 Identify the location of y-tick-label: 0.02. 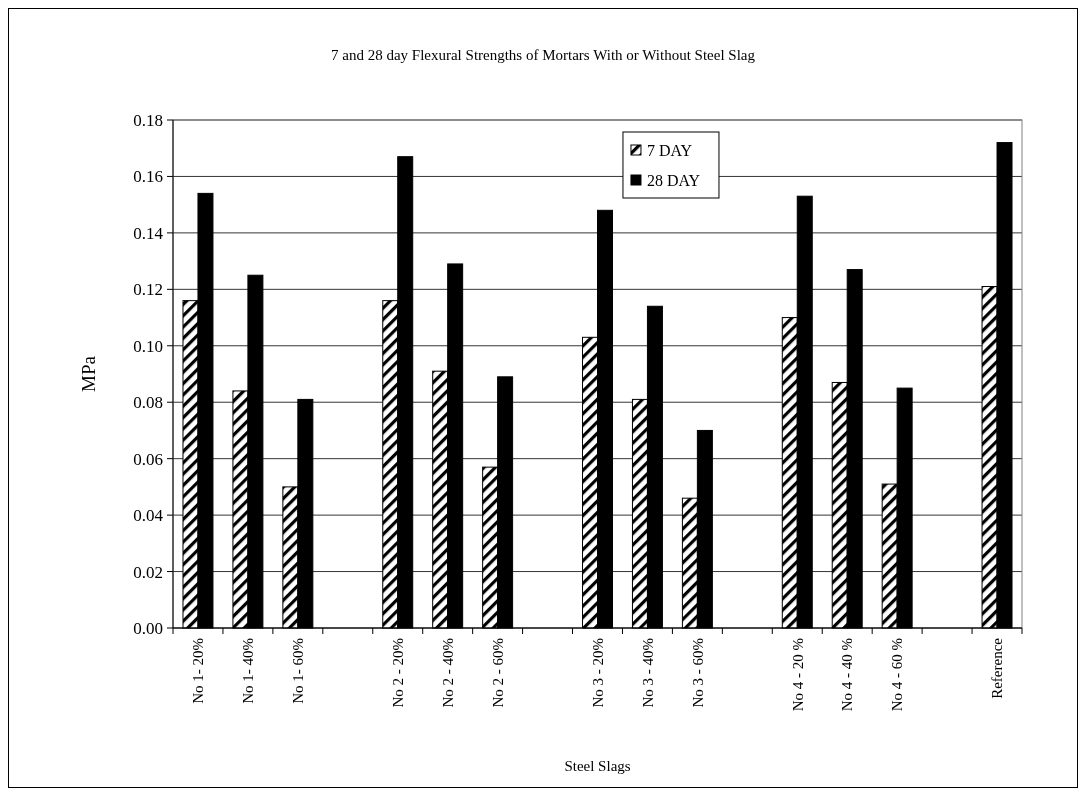
(148, 572).